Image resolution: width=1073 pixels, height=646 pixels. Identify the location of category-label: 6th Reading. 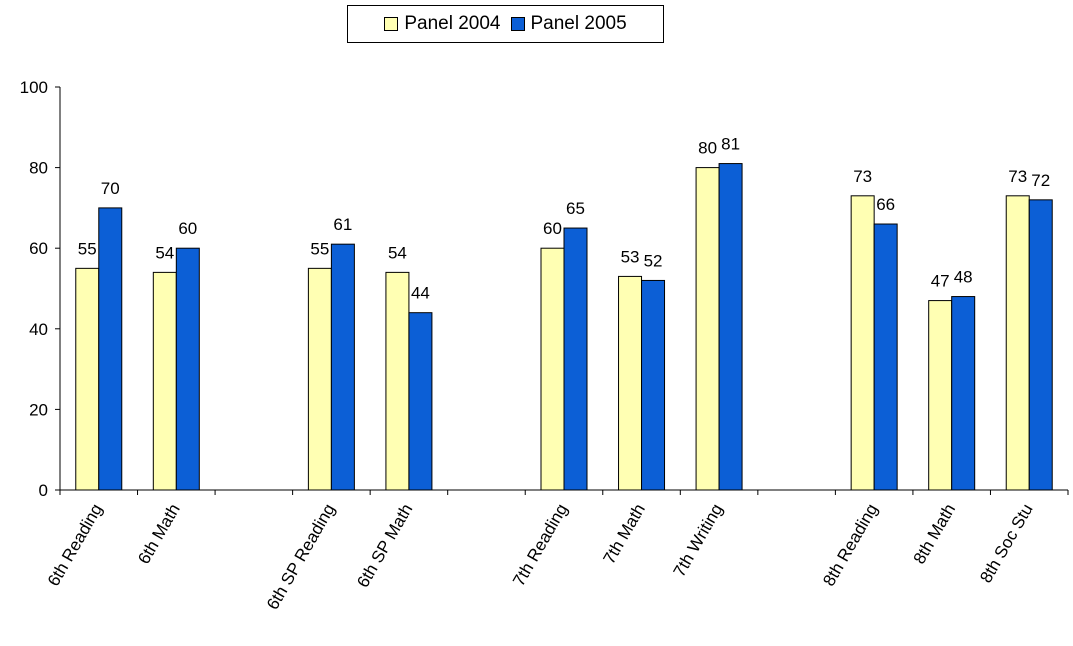
(75, 545).